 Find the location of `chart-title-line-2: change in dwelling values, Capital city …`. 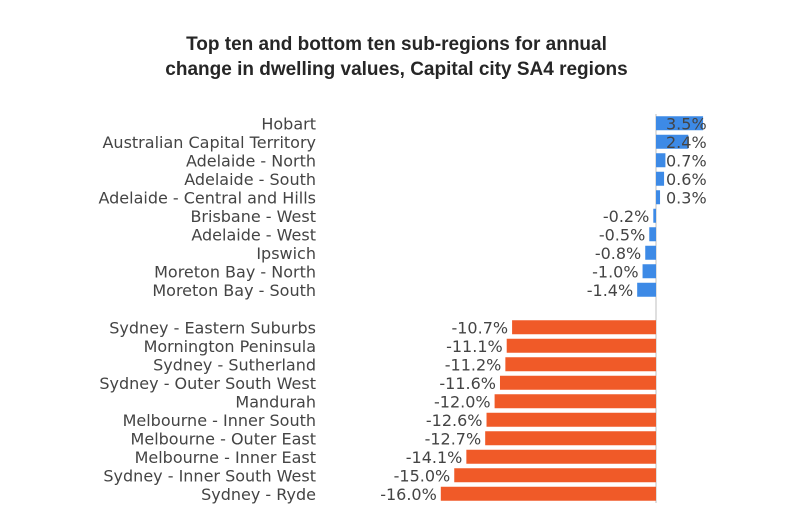

chart-title-line-2: change in dwelling values, Capital city … is located at coordinates (396, 69).